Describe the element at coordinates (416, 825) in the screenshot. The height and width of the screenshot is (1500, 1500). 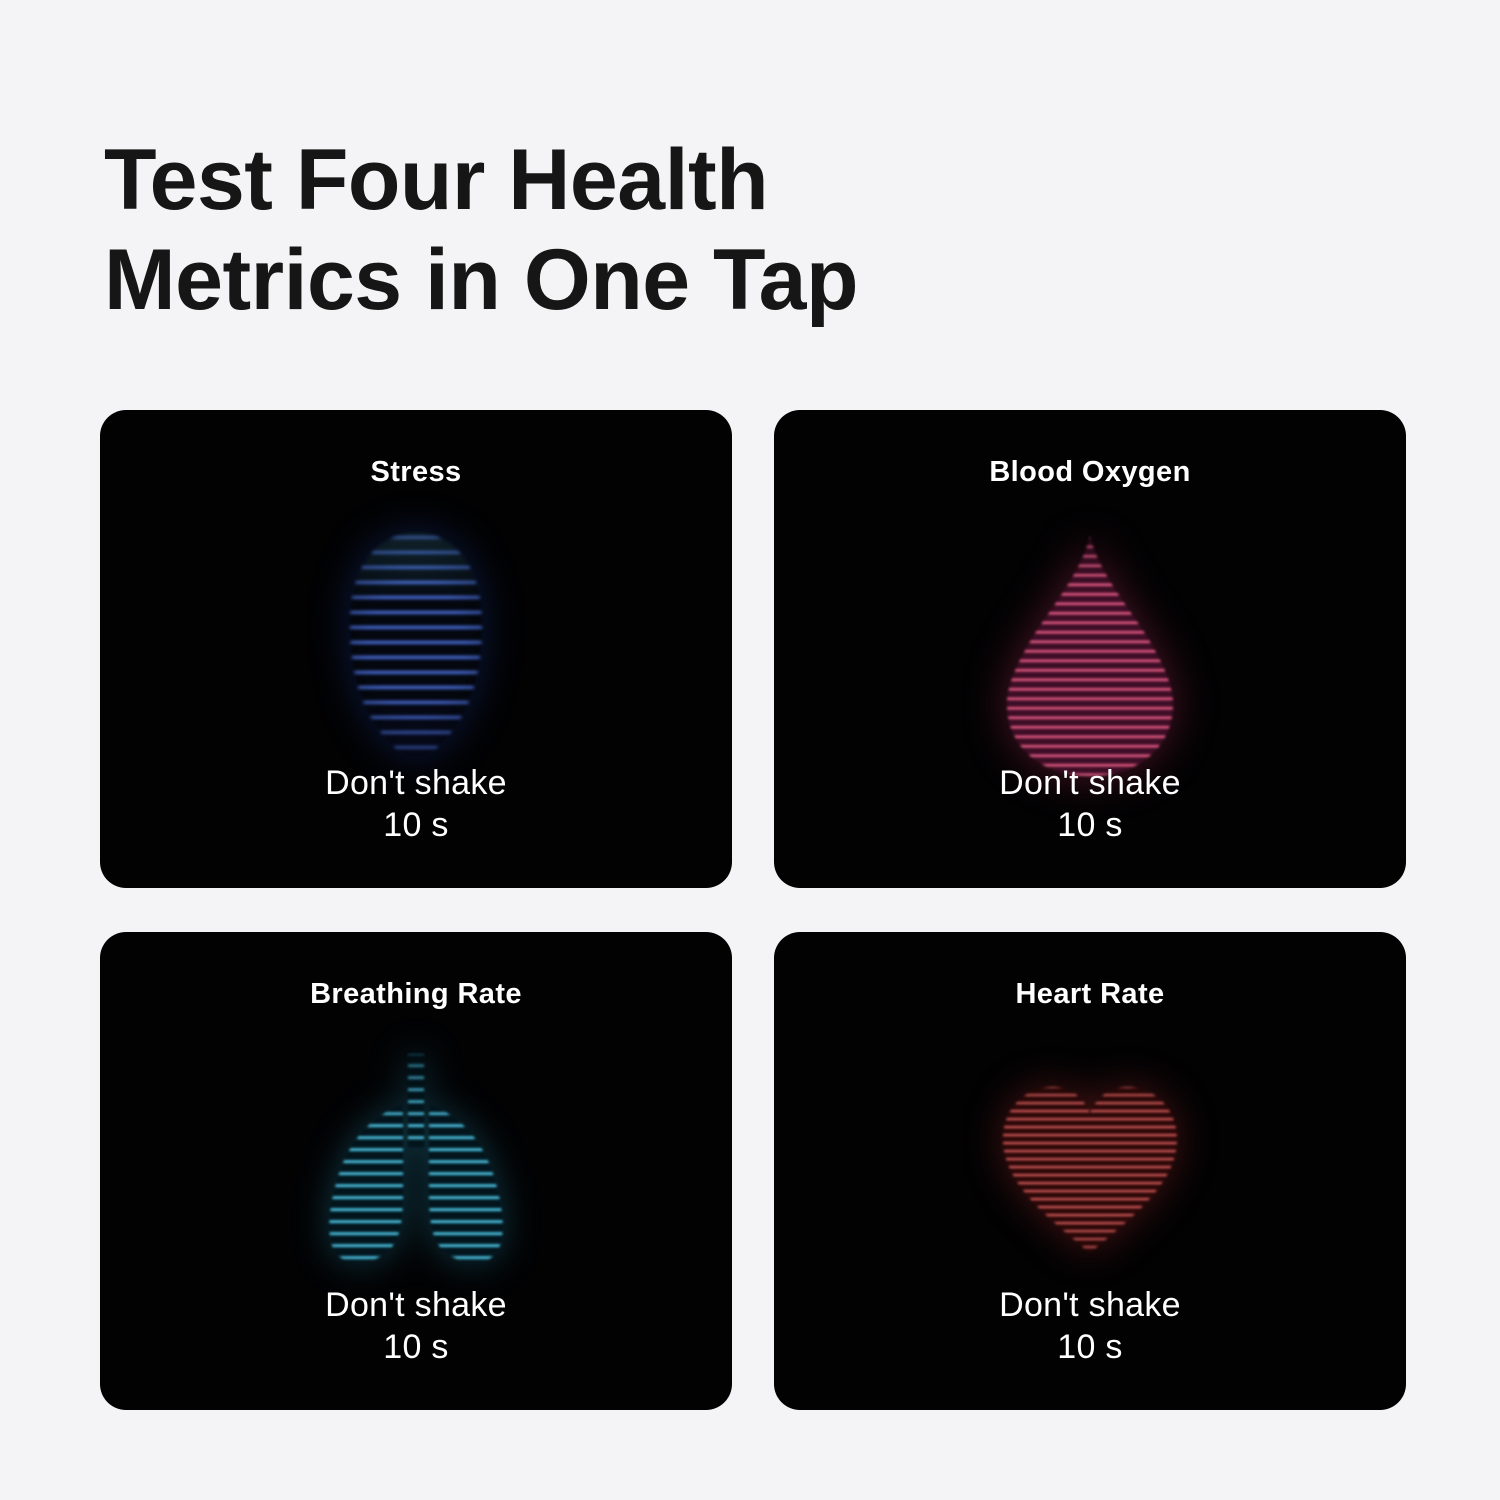
I see `card-stress-countdown: 10 s` at that location.